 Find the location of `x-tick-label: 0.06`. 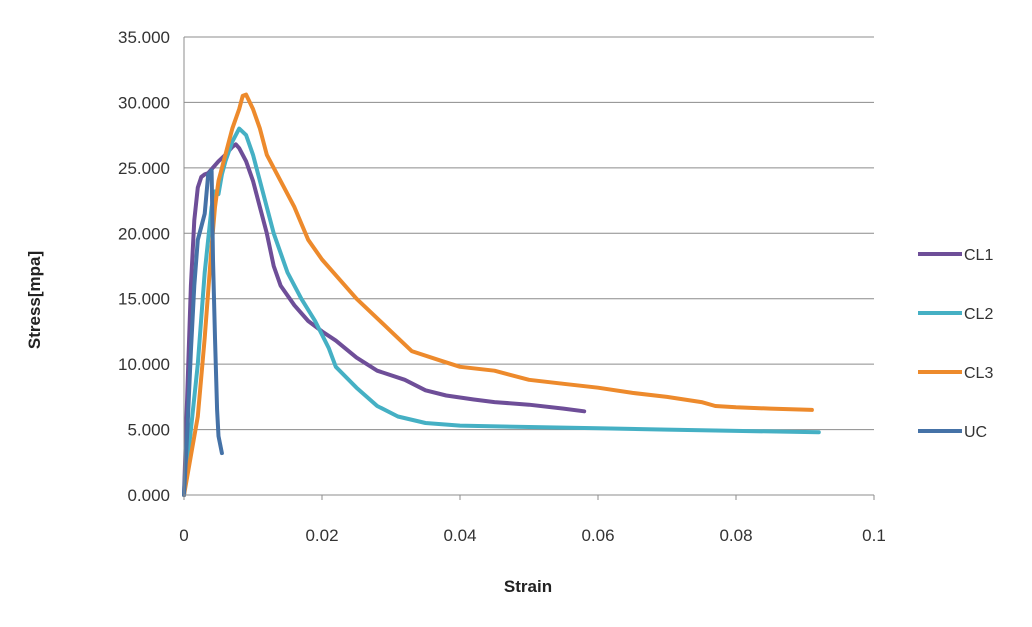

x-tick-label: 0.06 is located at coordinates (597, 535).